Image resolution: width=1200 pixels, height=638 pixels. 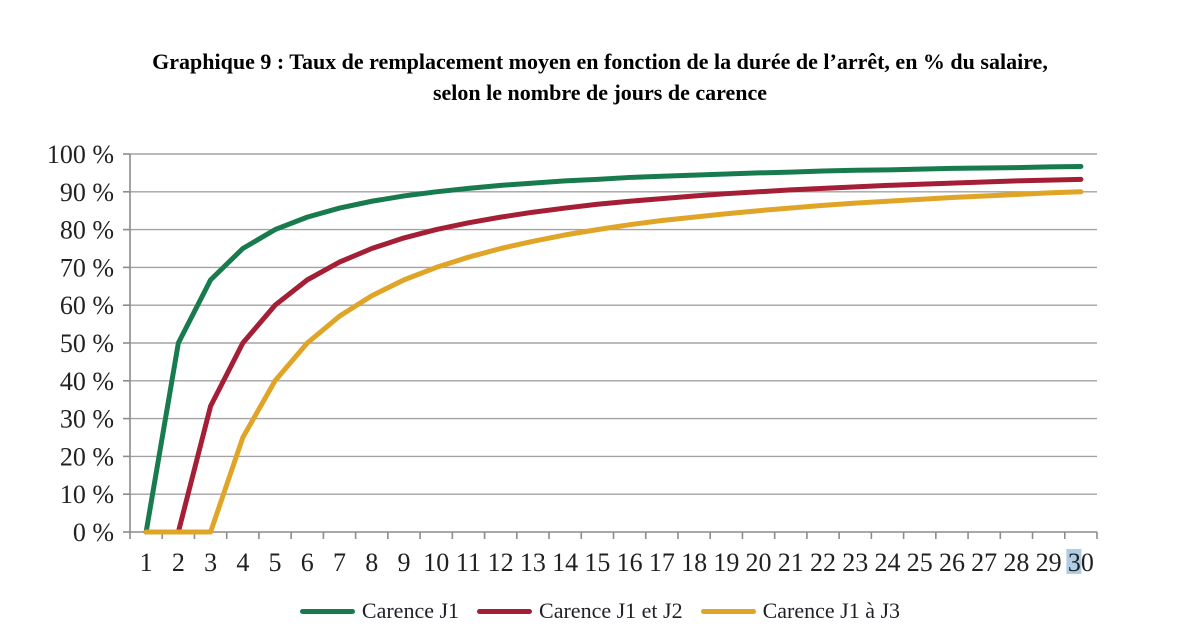 What do you see at coordinates (339, 562) in the screenshot?
I see `x-tick-label: 7` at bounding box center [339, 562].